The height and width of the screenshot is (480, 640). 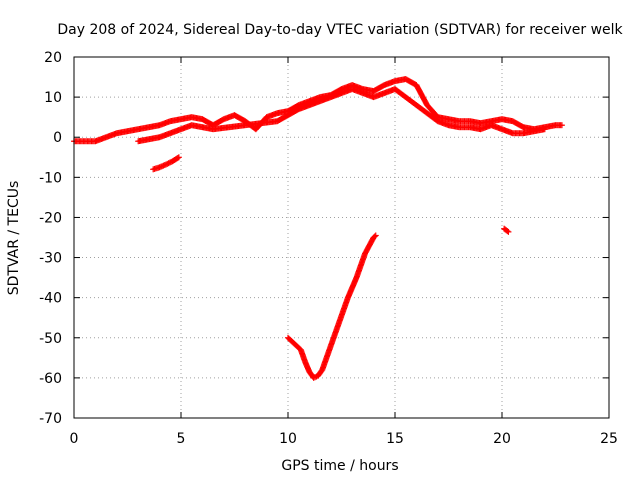 What do you see at coordinates (395, 439) in the screenshot?
I see `x-tick-label: 15` at bounding box center [395, 439].